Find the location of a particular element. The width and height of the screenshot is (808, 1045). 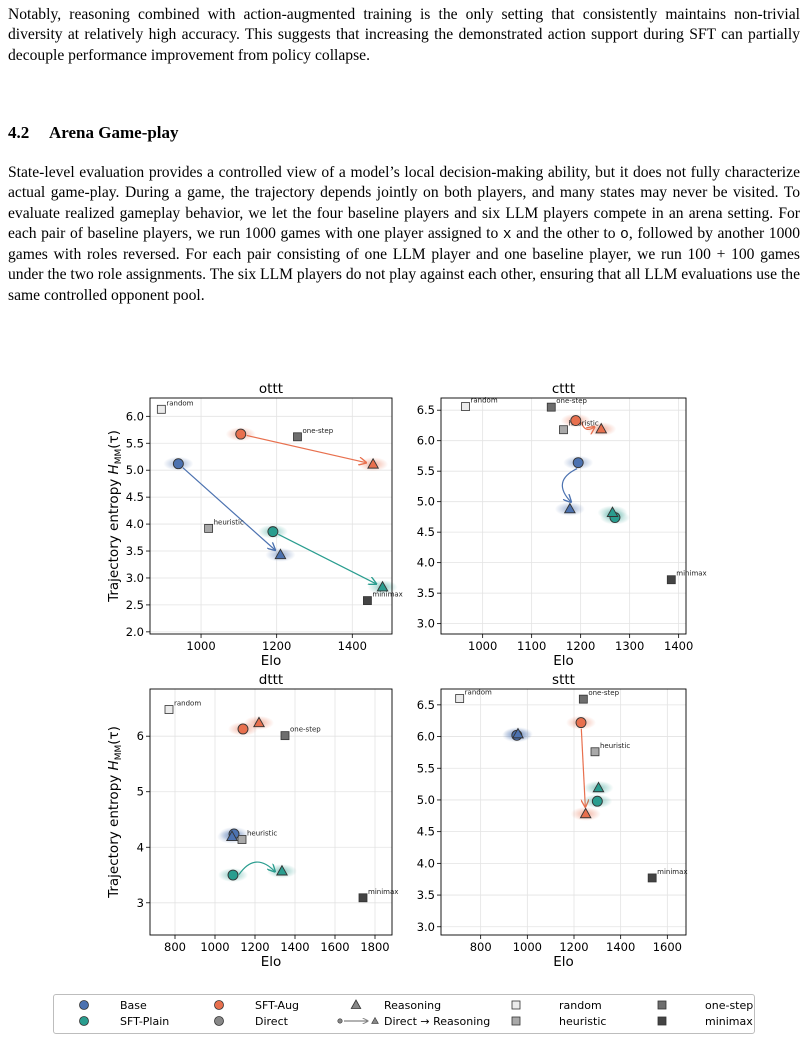

chart-title: cttt is located at coordinates (563, 389).